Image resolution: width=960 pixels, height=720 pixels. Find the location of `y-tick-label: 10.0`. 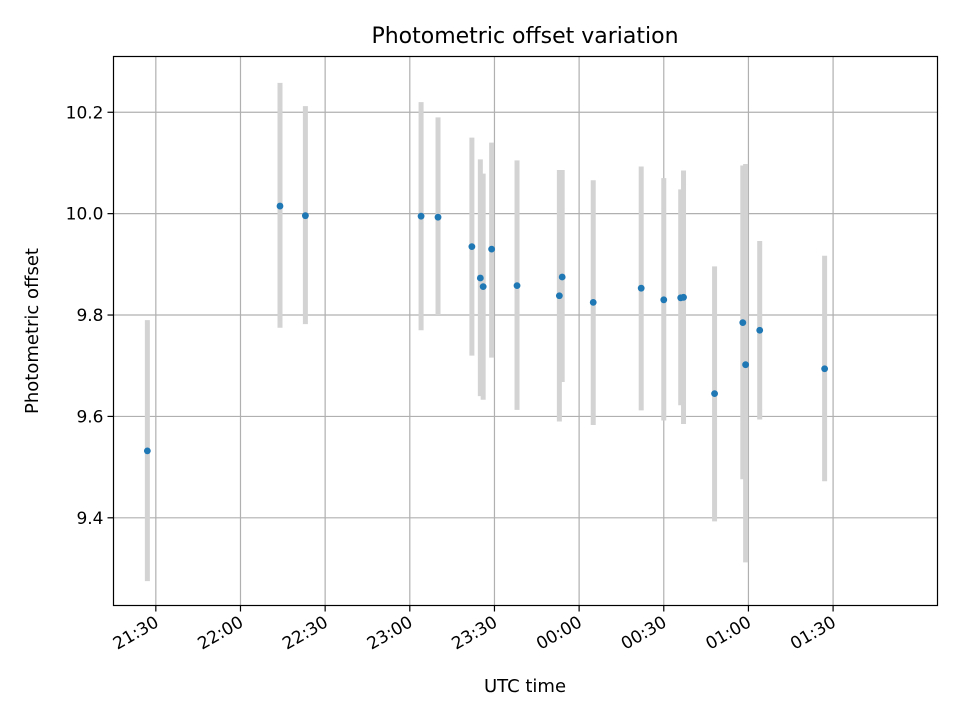

y-tick-label: 10.0 is located at coordinates (85, 215).